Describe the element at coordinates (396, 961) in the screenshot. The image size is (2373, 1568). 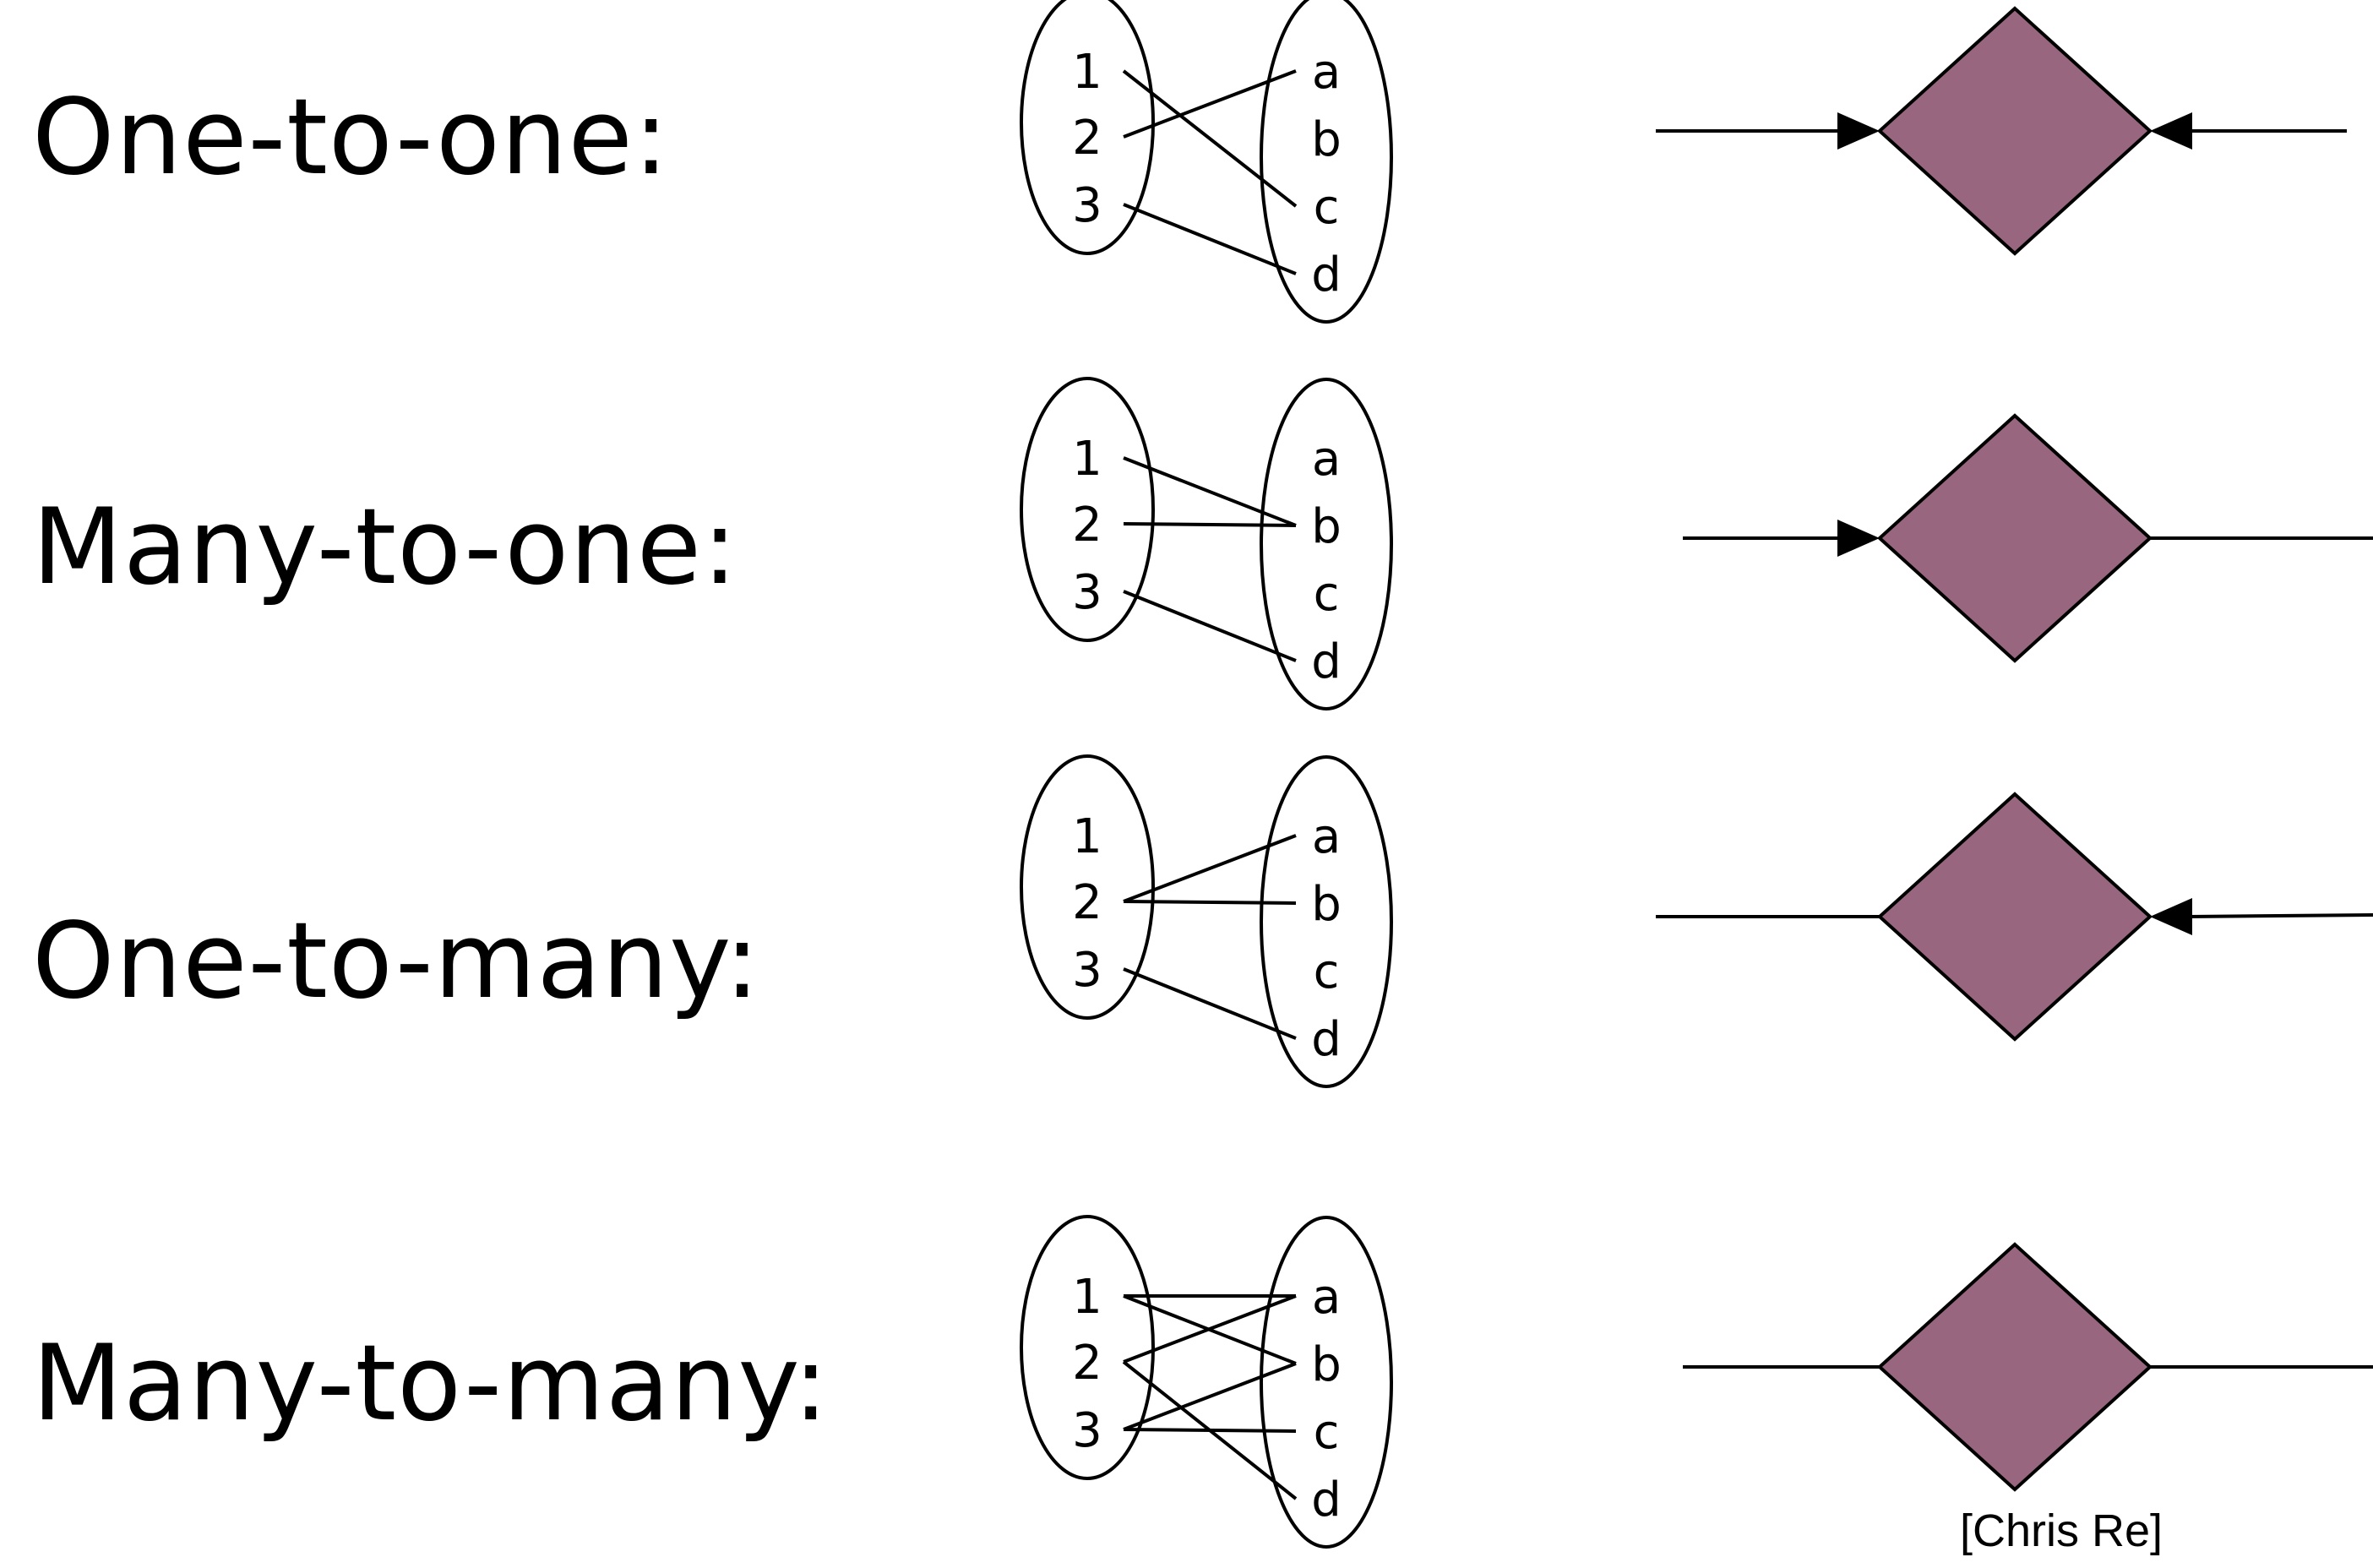
I see `row-label: One-to-many:` at that location.